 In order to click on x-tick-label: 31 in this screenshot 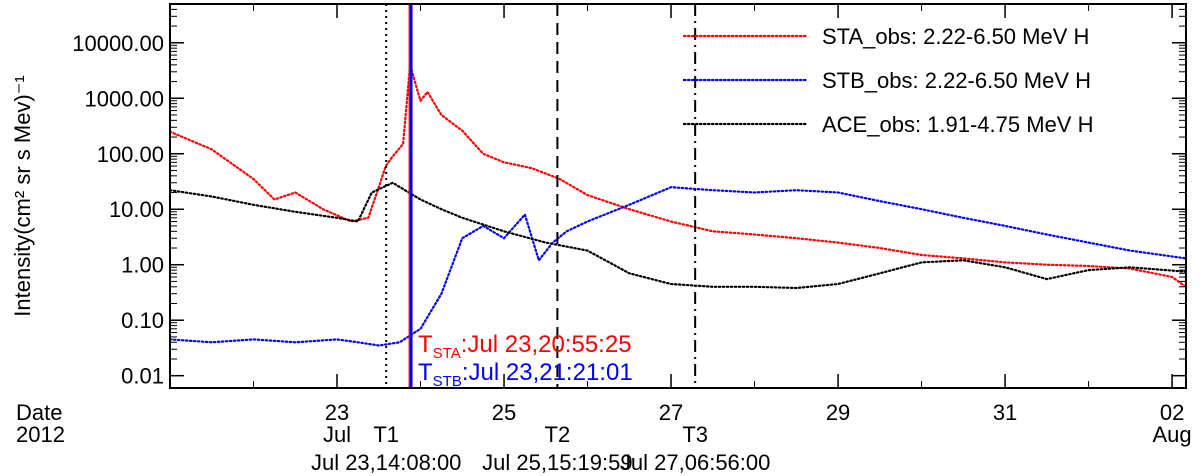, I will do `click(1005, 412)`.